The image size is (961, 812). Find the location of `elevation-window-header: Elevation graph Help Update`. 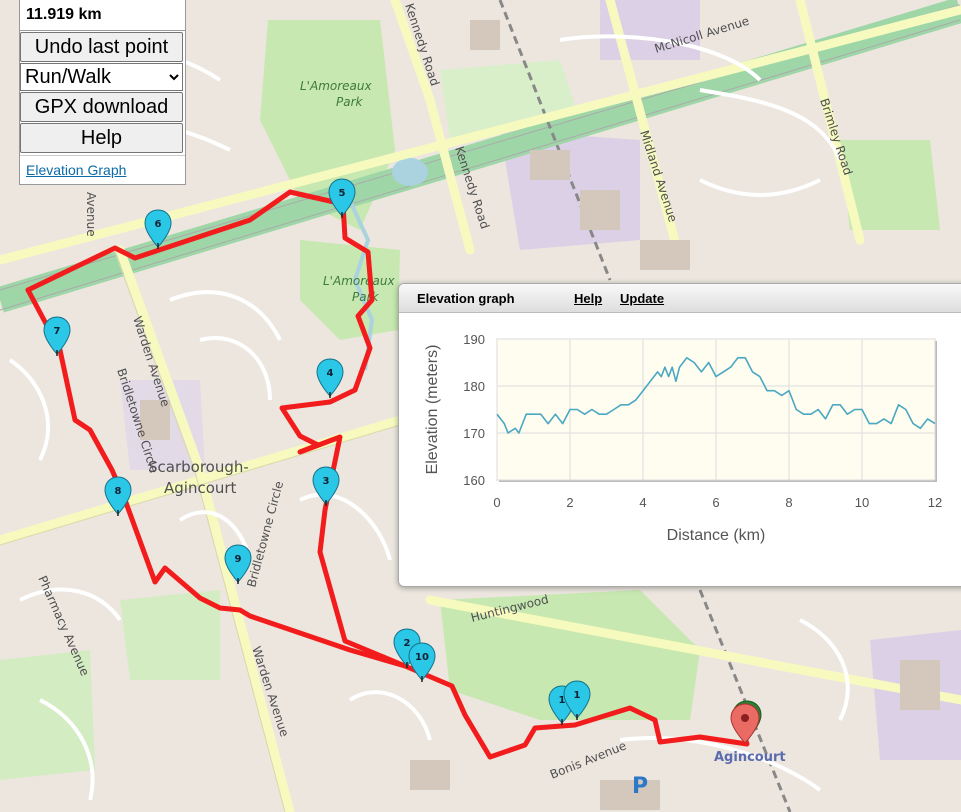

elevation-window-header: Elevation graph Help Update is located at coordinates (680, 298).